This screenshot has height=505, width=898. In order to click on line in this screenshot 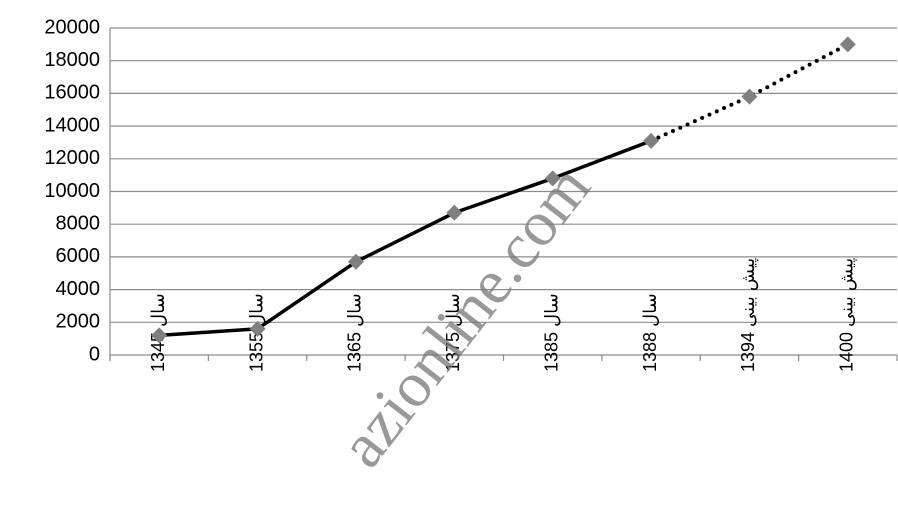, I will do `click(749, 92)`.